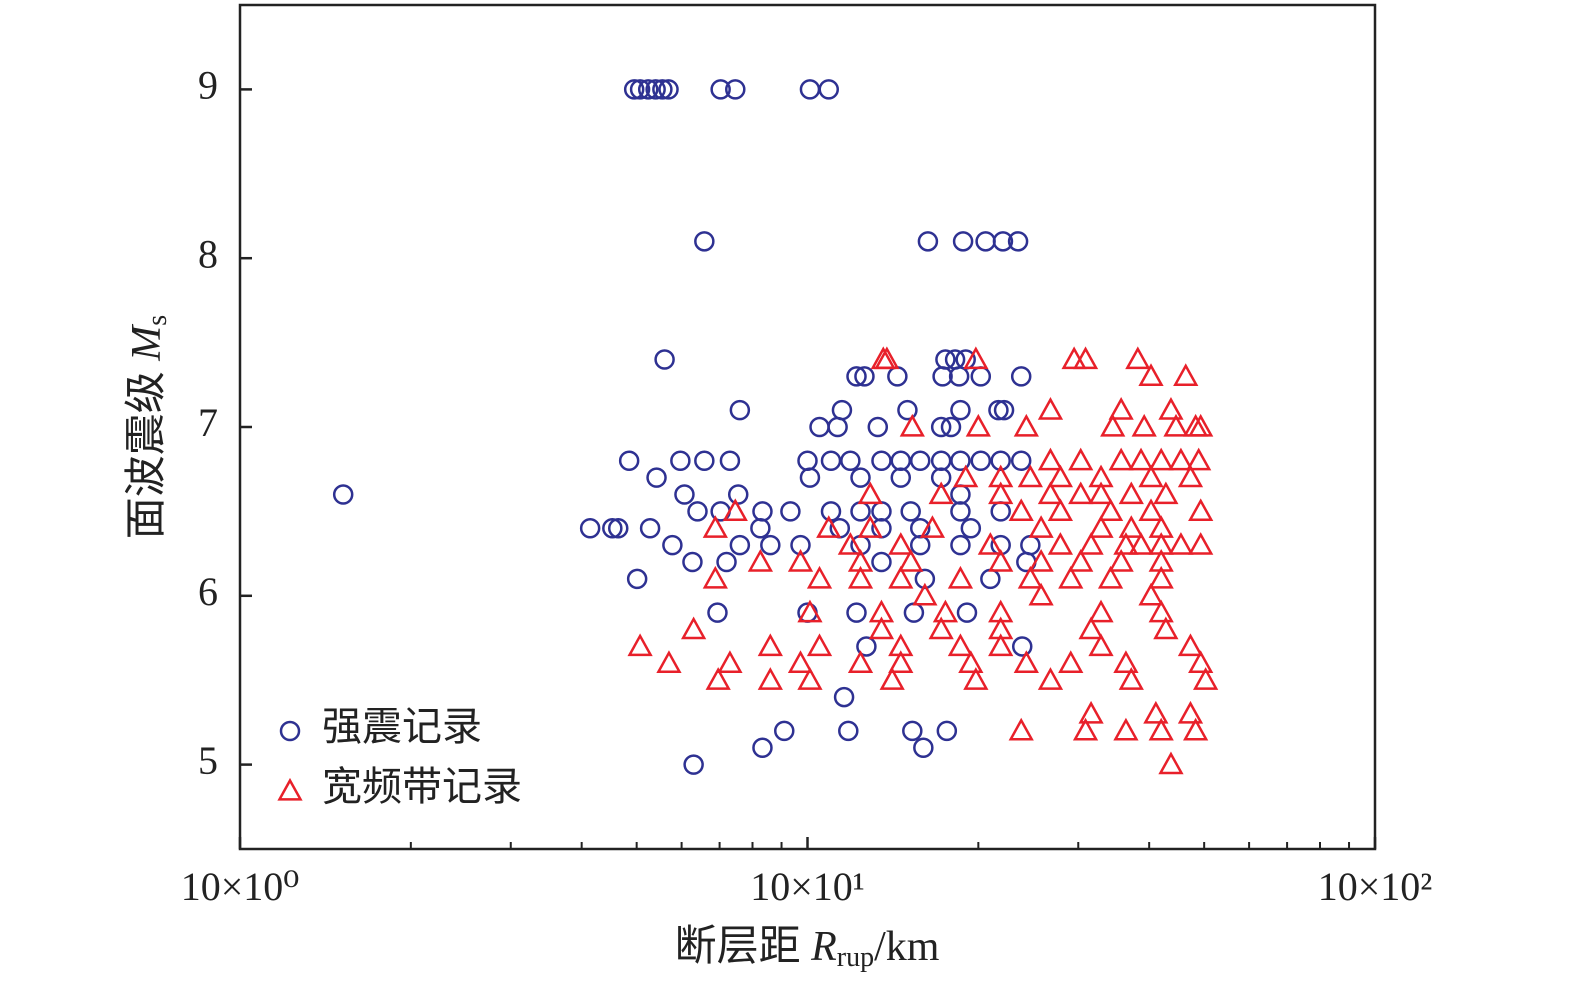 The width and height of the screenshot is (1575, 998). Describe the element at coordinates (807, 949) in the screenshot. I see `x-axis-label: 断层距 Rrup/km` at that location.